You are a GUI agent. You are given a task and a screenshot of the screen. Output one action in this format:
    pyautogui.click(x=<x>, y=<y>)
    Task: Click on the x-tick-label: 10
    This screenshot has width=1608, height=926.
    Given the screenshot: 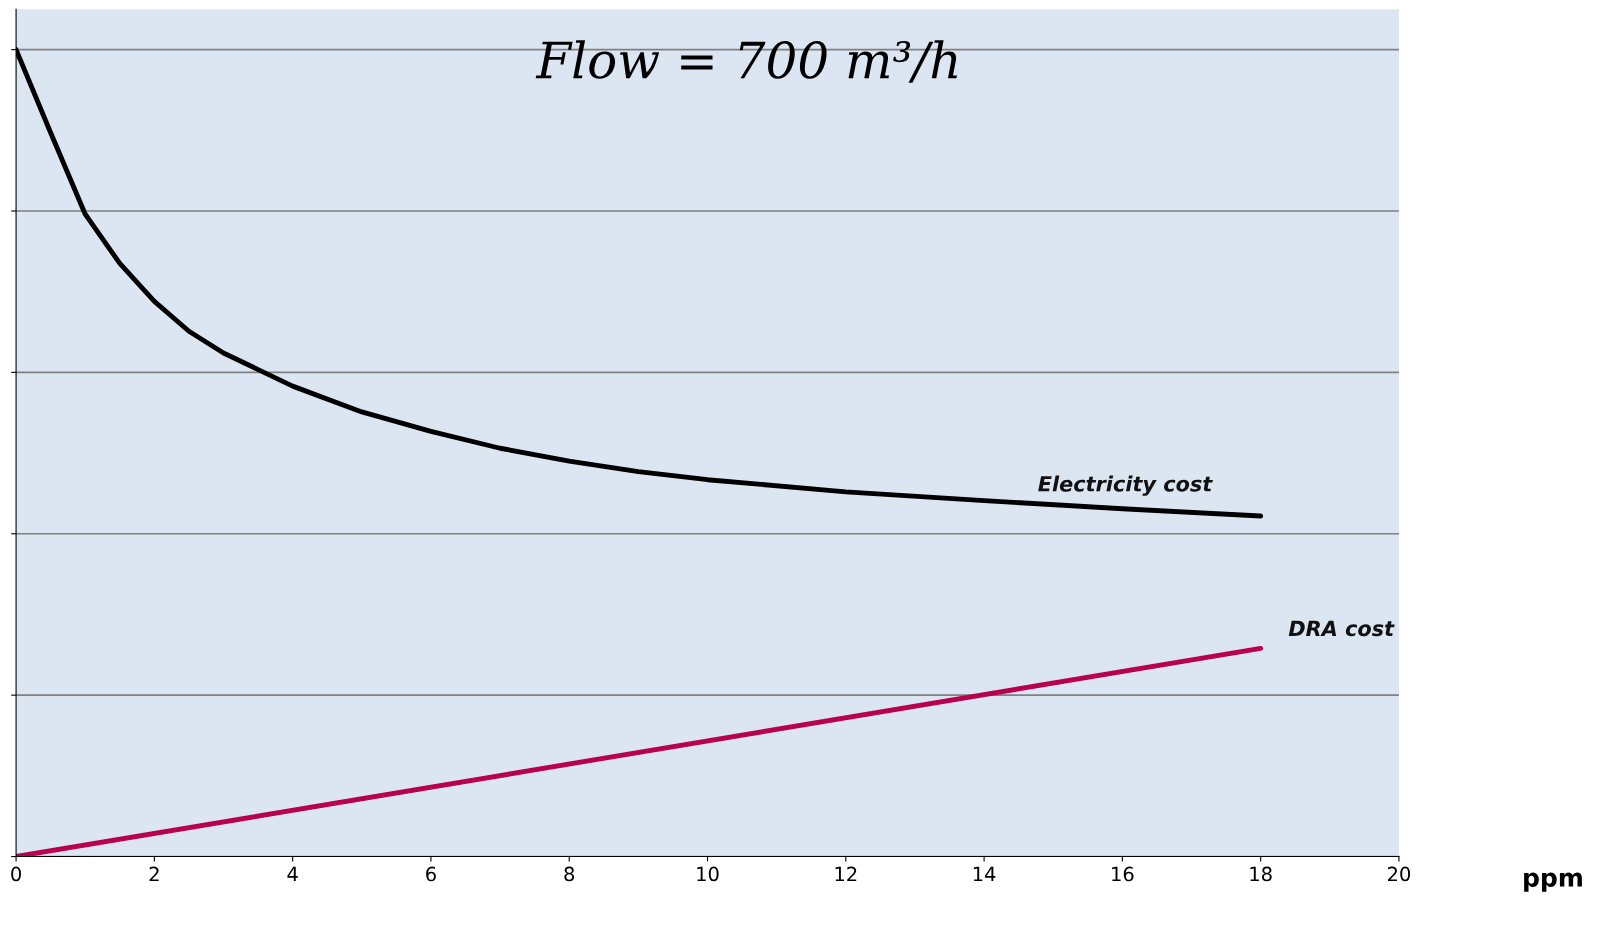 What is the action you would take?
    pyautogui.click(x=708, y=874)
    